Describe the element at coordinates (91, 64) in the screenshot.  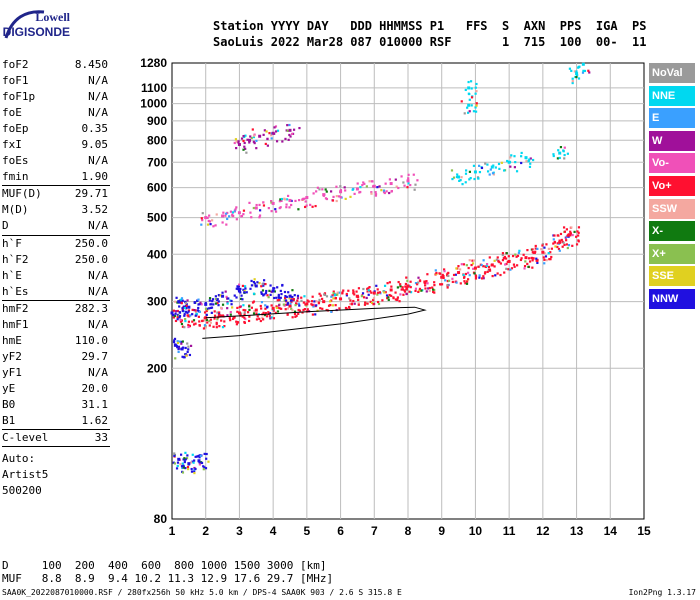
I see `param-value: 8.450` at that location.